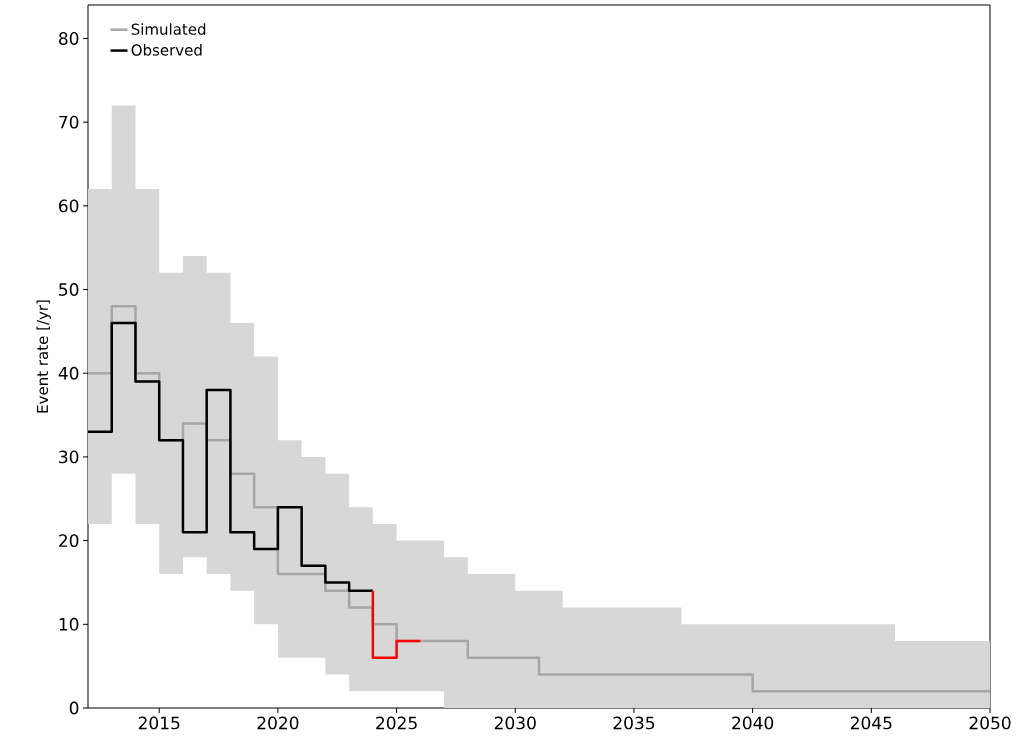 The image size is (1023, 744). Describe the element at coordinates (278, 723) in the screenshot. I see `x-tick-label: 2020` at that location.